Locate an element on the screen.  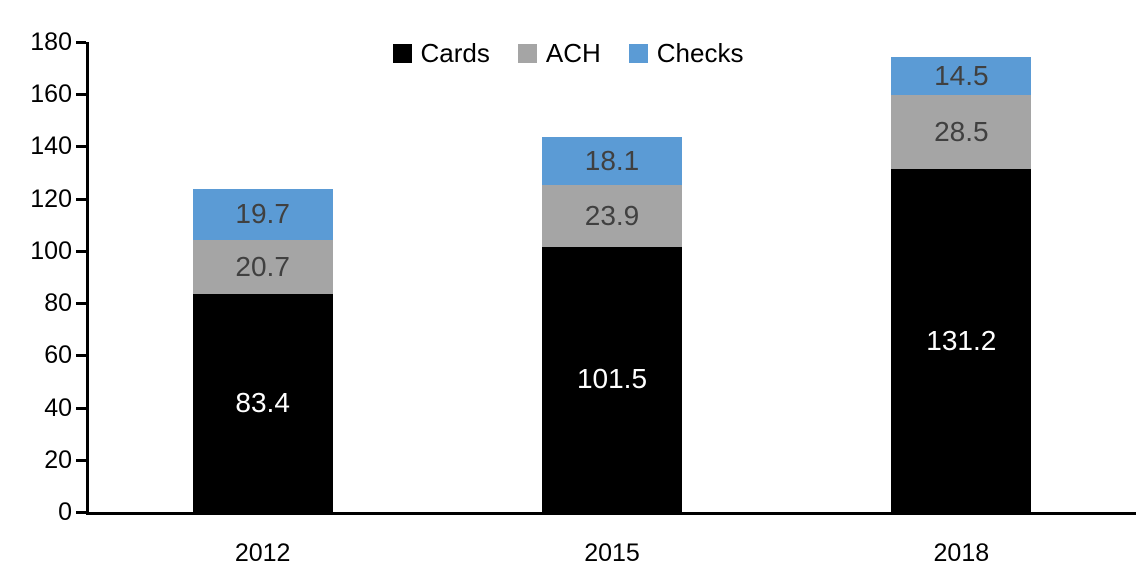
bar-segment-label: 28.5 is located at coordinates (961, 132).